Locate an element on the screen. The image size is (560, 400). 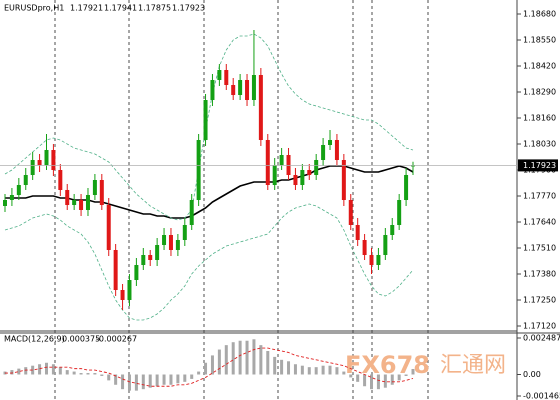
watermark: 汇通网 is located at coordinates (473, 365).